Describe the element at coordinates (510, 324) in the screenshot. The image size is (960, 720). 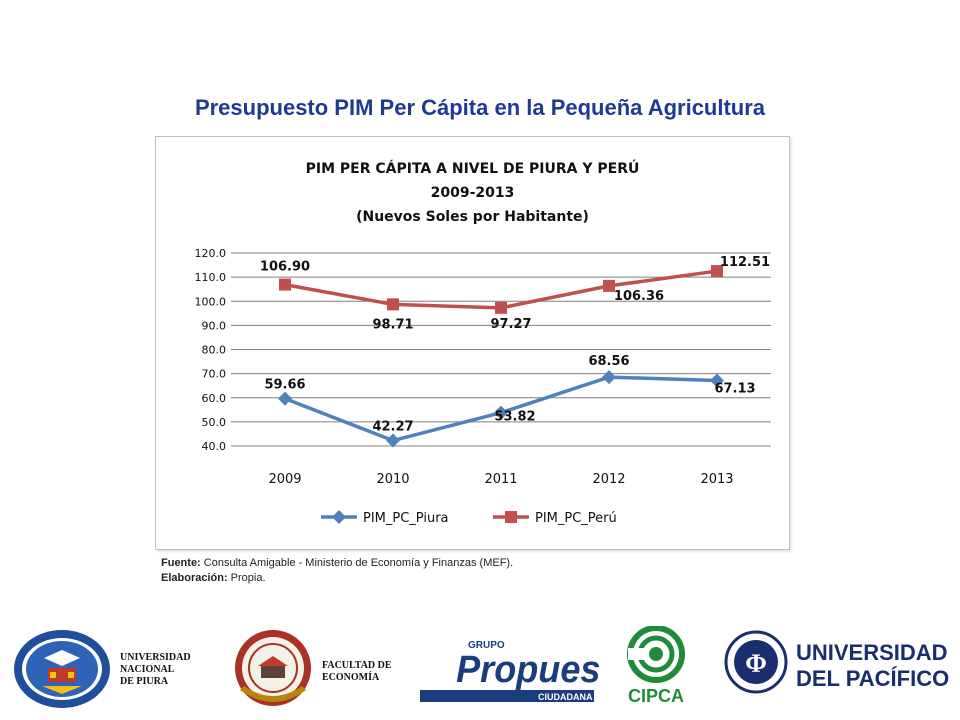
I see `data-label: 97.27` at that location.